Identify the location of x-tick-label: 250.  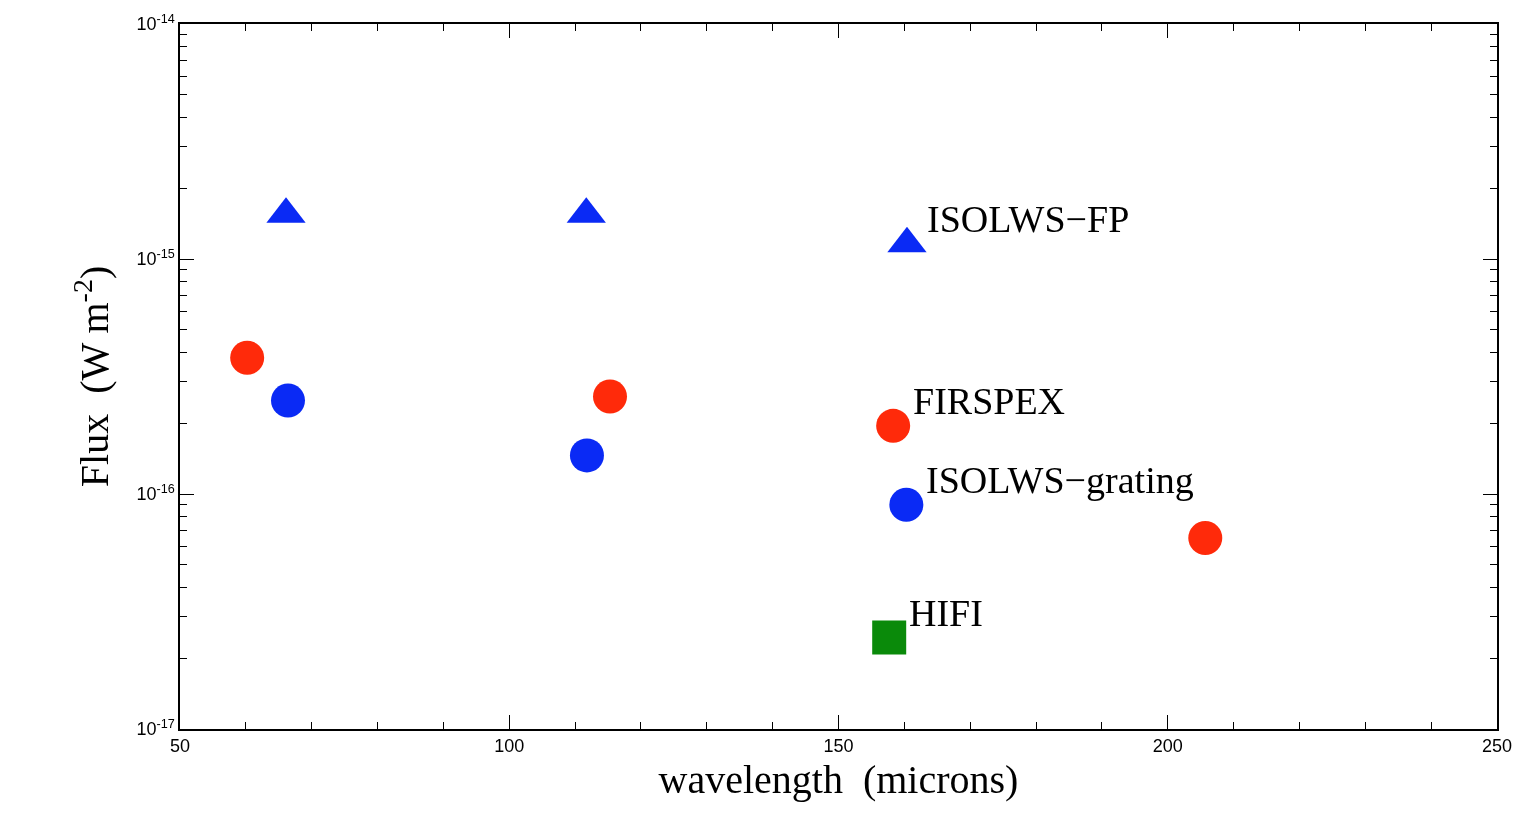
(1497, 746).